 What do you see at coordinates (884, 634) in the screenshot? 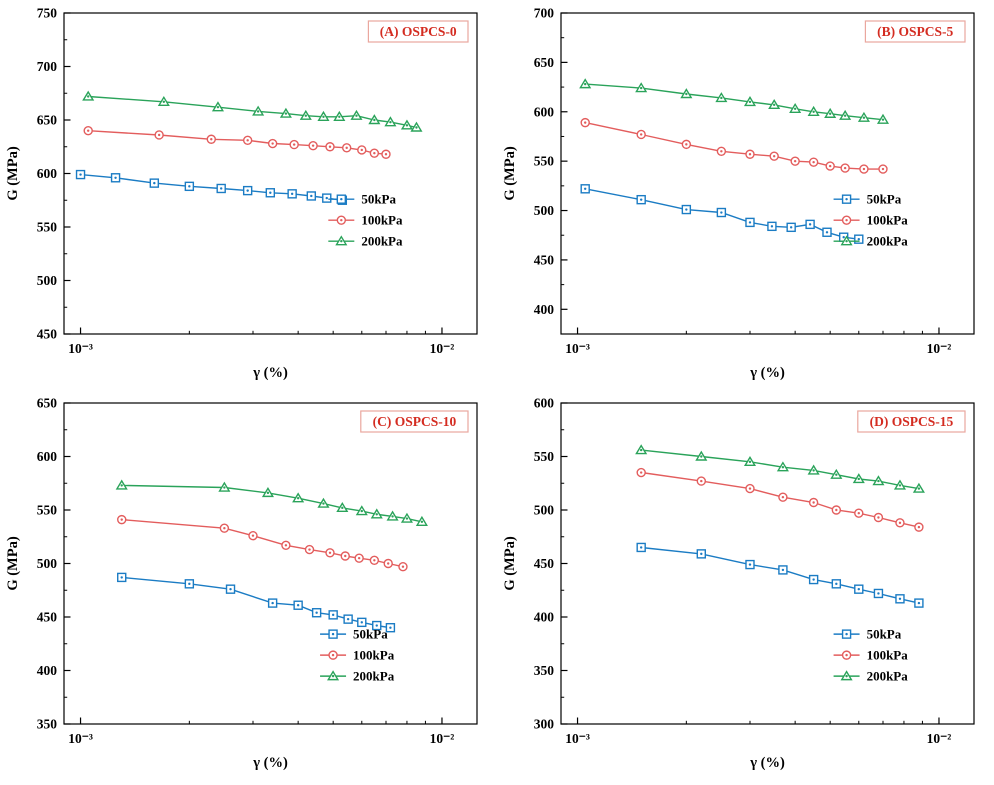
I see `legend-label: 50kPa` at bounding box center [884, 634].